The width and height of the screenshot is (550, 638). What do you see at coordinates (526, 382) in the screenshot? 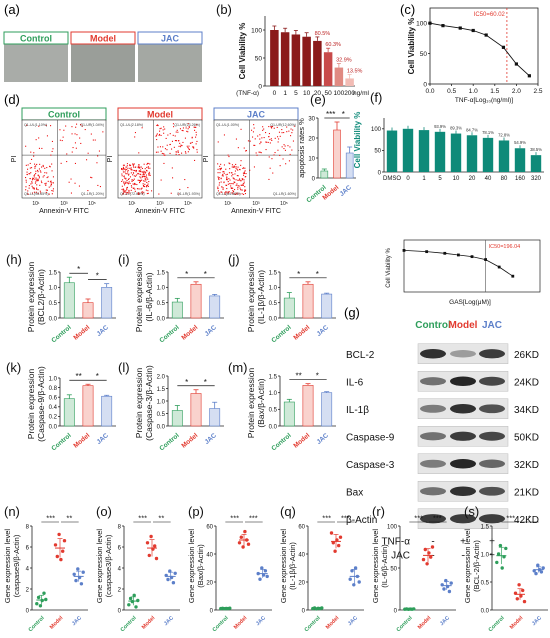
I see `g-kd-label: 24KD` at bounding box center [526, 382].